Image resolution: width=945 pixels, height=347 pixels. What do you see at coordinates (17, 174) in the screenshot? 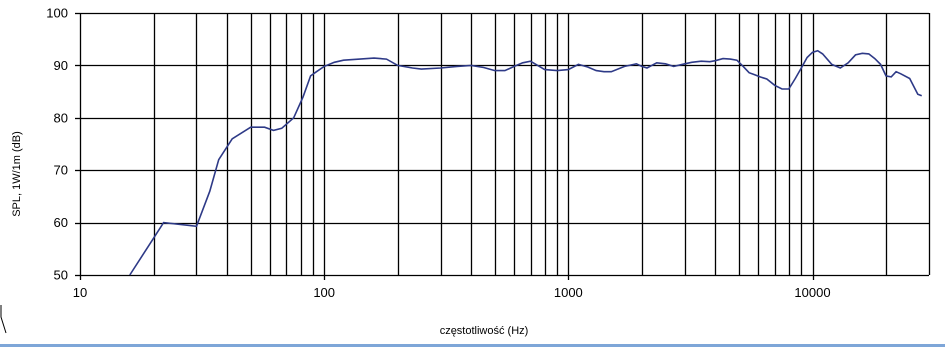
I see `y-axis-label: SPL, 1W/1m (dB)` at bounding box center [17, 174].